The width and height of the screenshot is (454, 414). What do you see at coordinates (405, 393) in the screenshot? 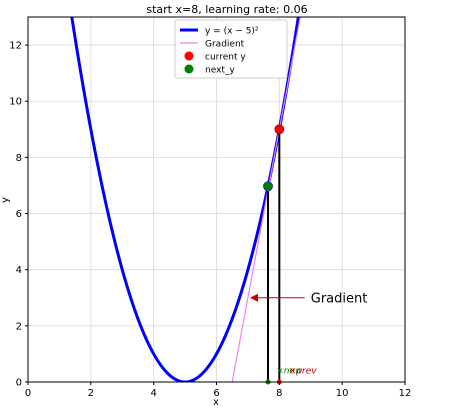
I see `x-tick-label: 12` at bounding box center [405, 393].